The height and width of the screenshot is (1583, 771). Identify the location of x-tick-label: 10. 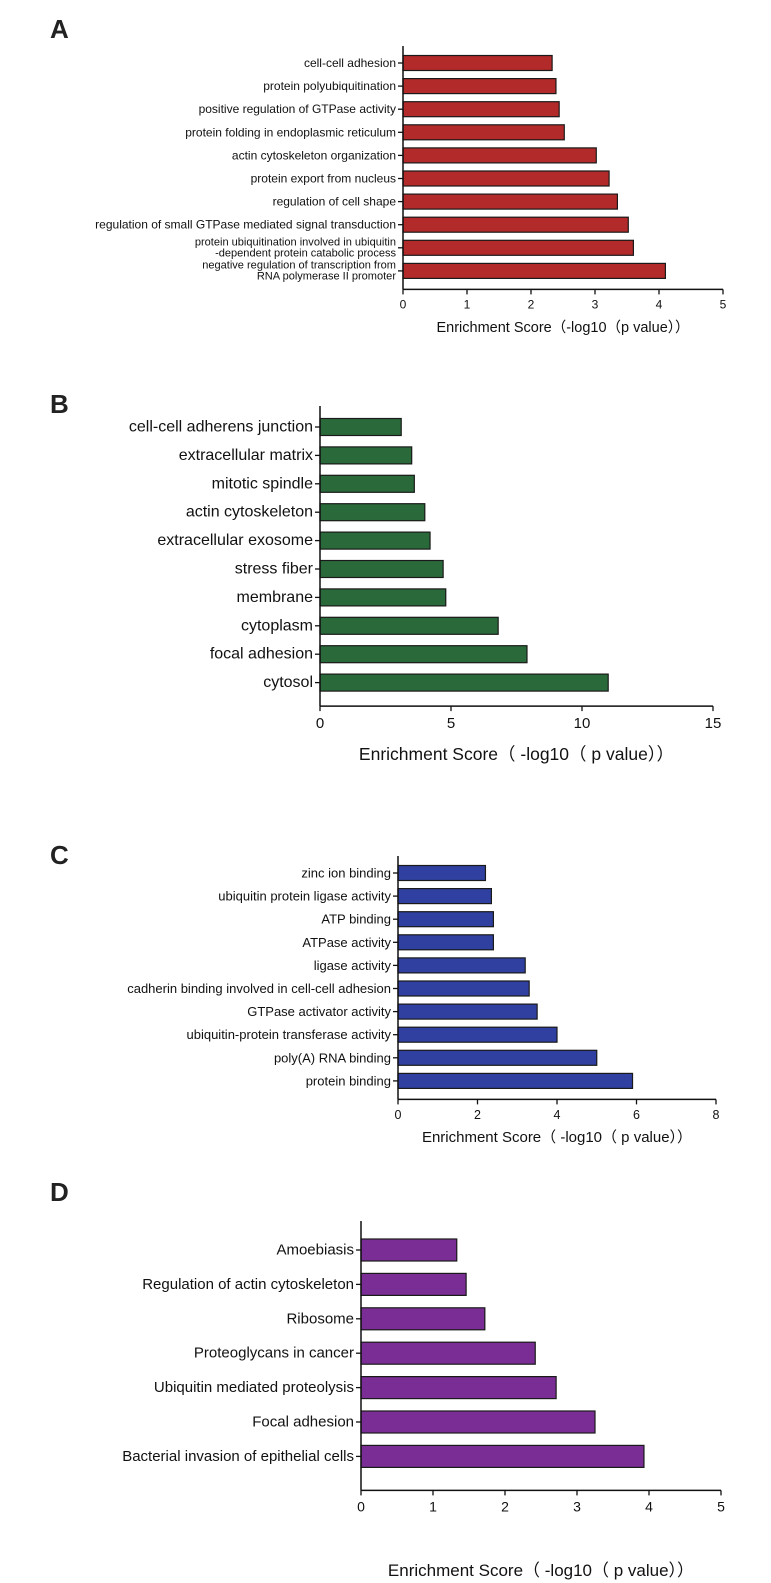
(582, 723).